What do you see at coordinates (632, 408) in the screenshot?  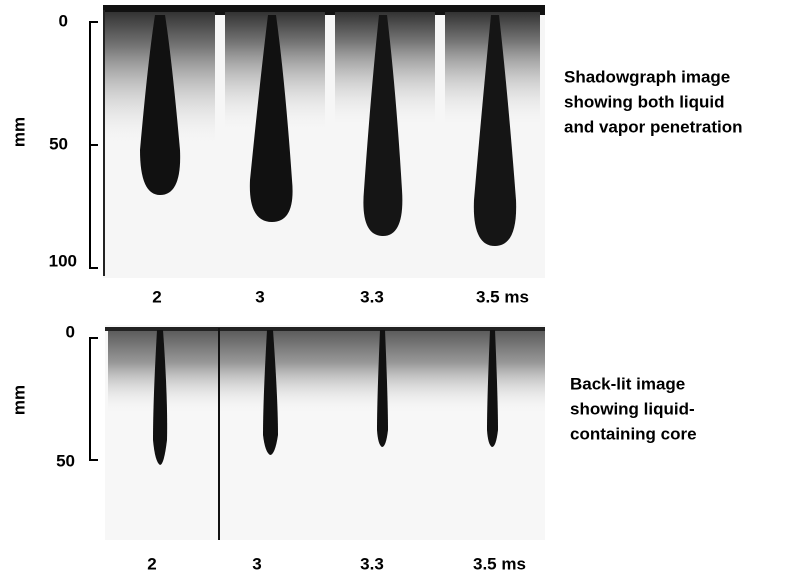 I see `caption-line: showing liquid-` at bounding box center [632, 408].